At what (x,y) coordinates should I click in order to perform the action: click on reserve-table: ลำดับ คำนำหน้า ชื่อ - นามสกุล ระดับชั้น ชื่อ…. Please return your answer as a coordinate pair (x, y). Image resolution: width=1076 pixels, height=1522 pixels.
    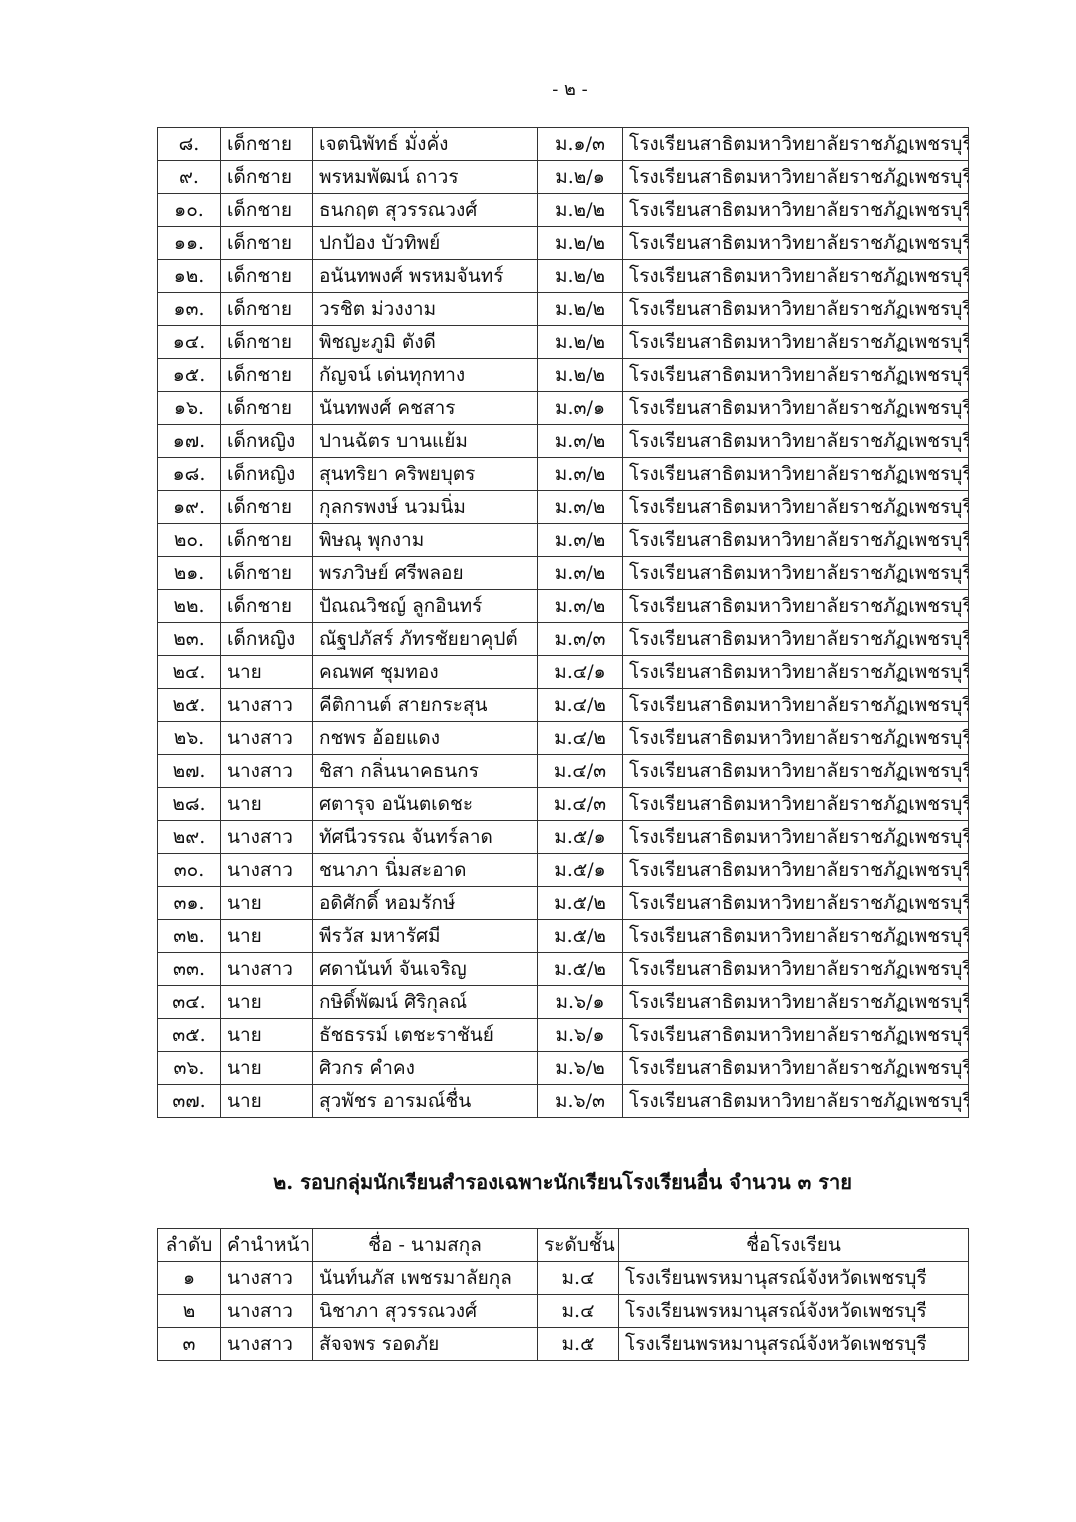
    Looking at the image, I should click on (563, 1294).